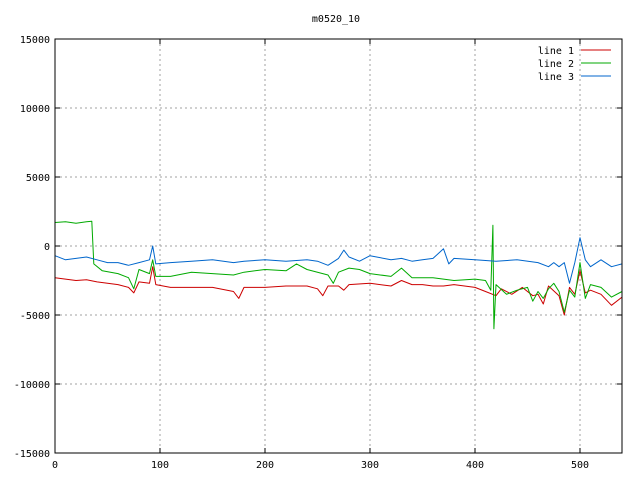 The height and width of the screenshot is (480, 640). Describe the element at coordinates (32, 385) in the screenshot. I see `y-tick-label: -10000` at that location.